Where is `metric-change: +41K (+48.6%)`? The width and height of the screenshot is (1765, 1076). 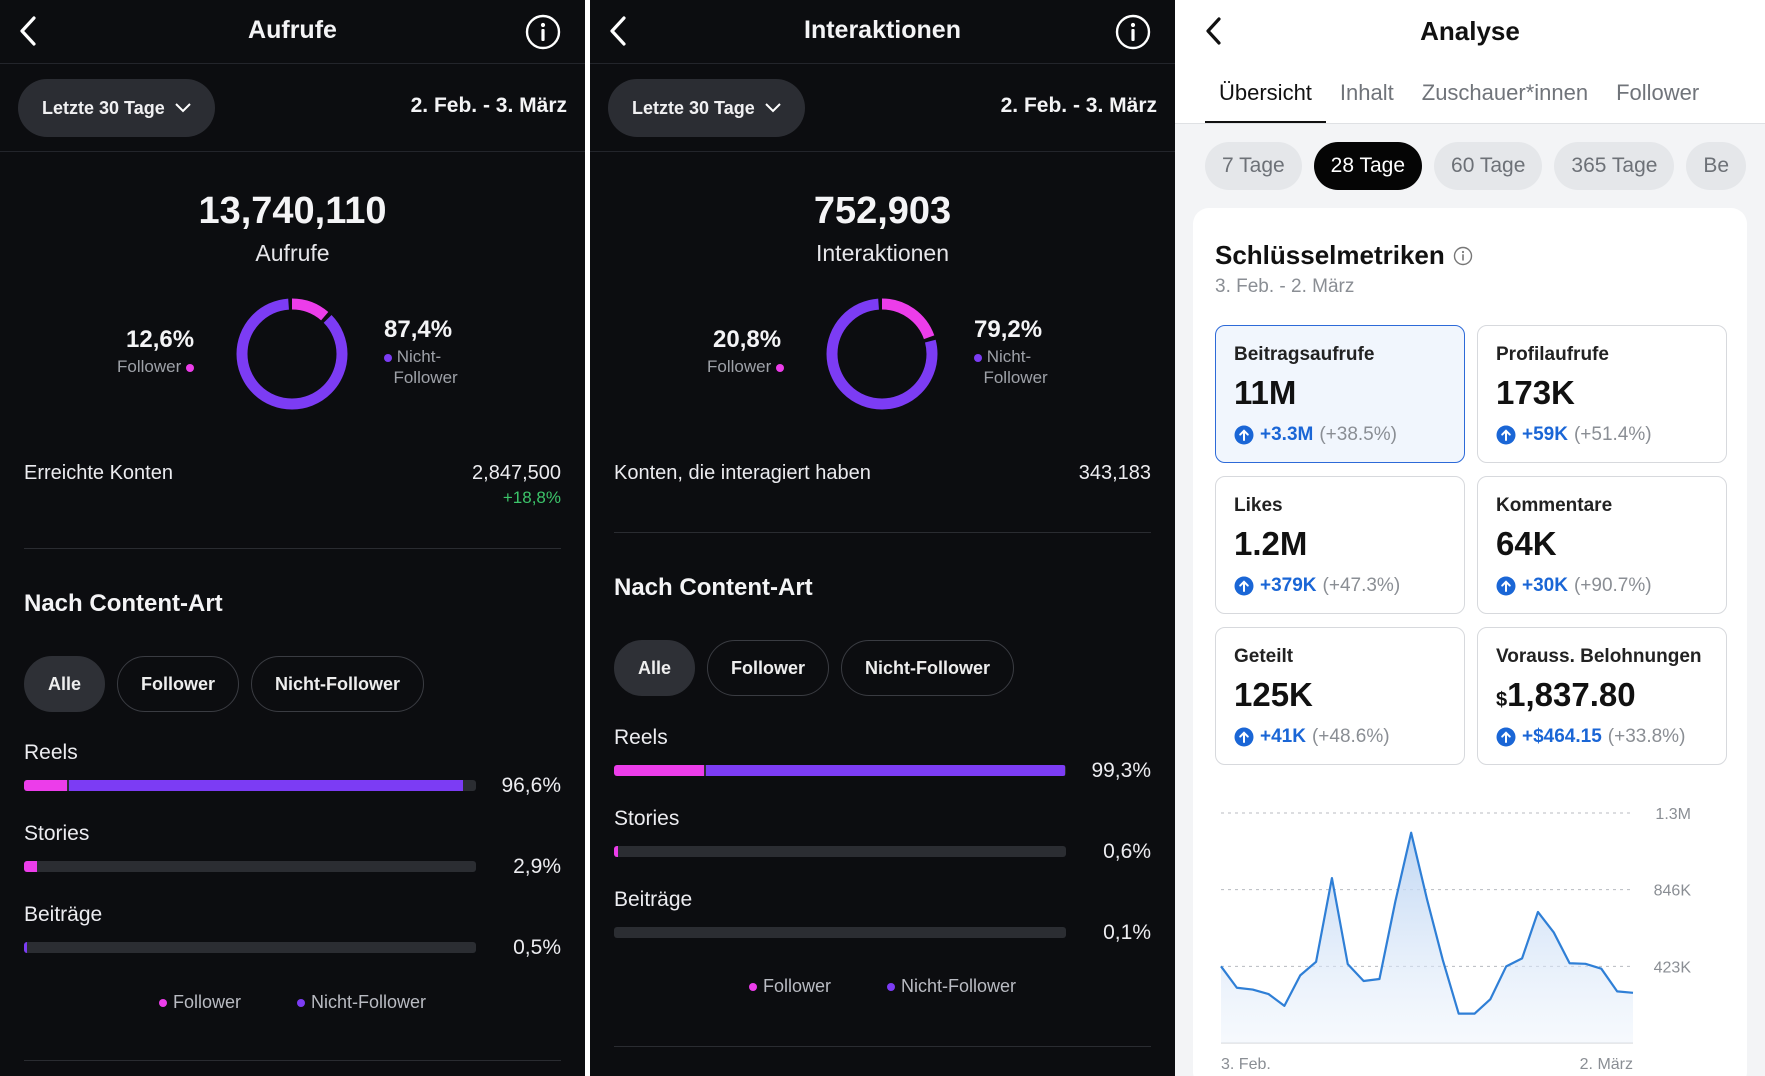
metric-change: +41K (+48.6%) is located at coordinates (1312, 737).